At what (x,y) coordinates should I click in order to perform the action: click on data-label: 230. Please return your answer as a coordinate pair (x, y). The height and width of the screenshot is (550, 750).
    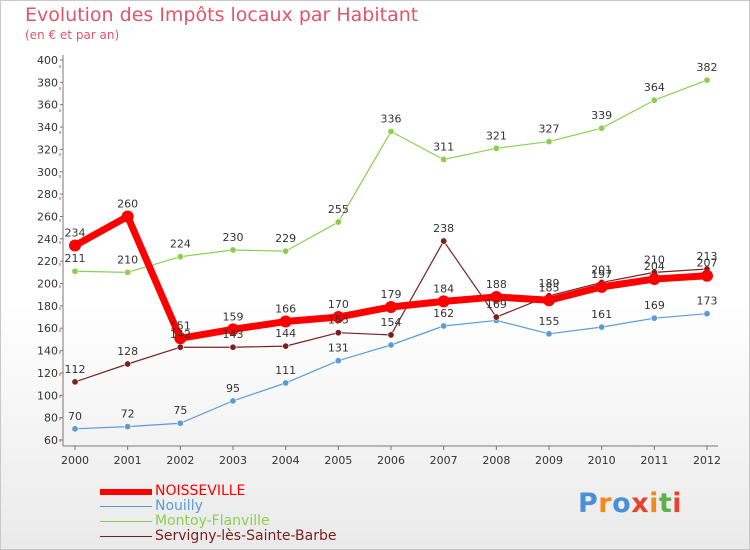
    Looking at the image, I should click on (233, 237).